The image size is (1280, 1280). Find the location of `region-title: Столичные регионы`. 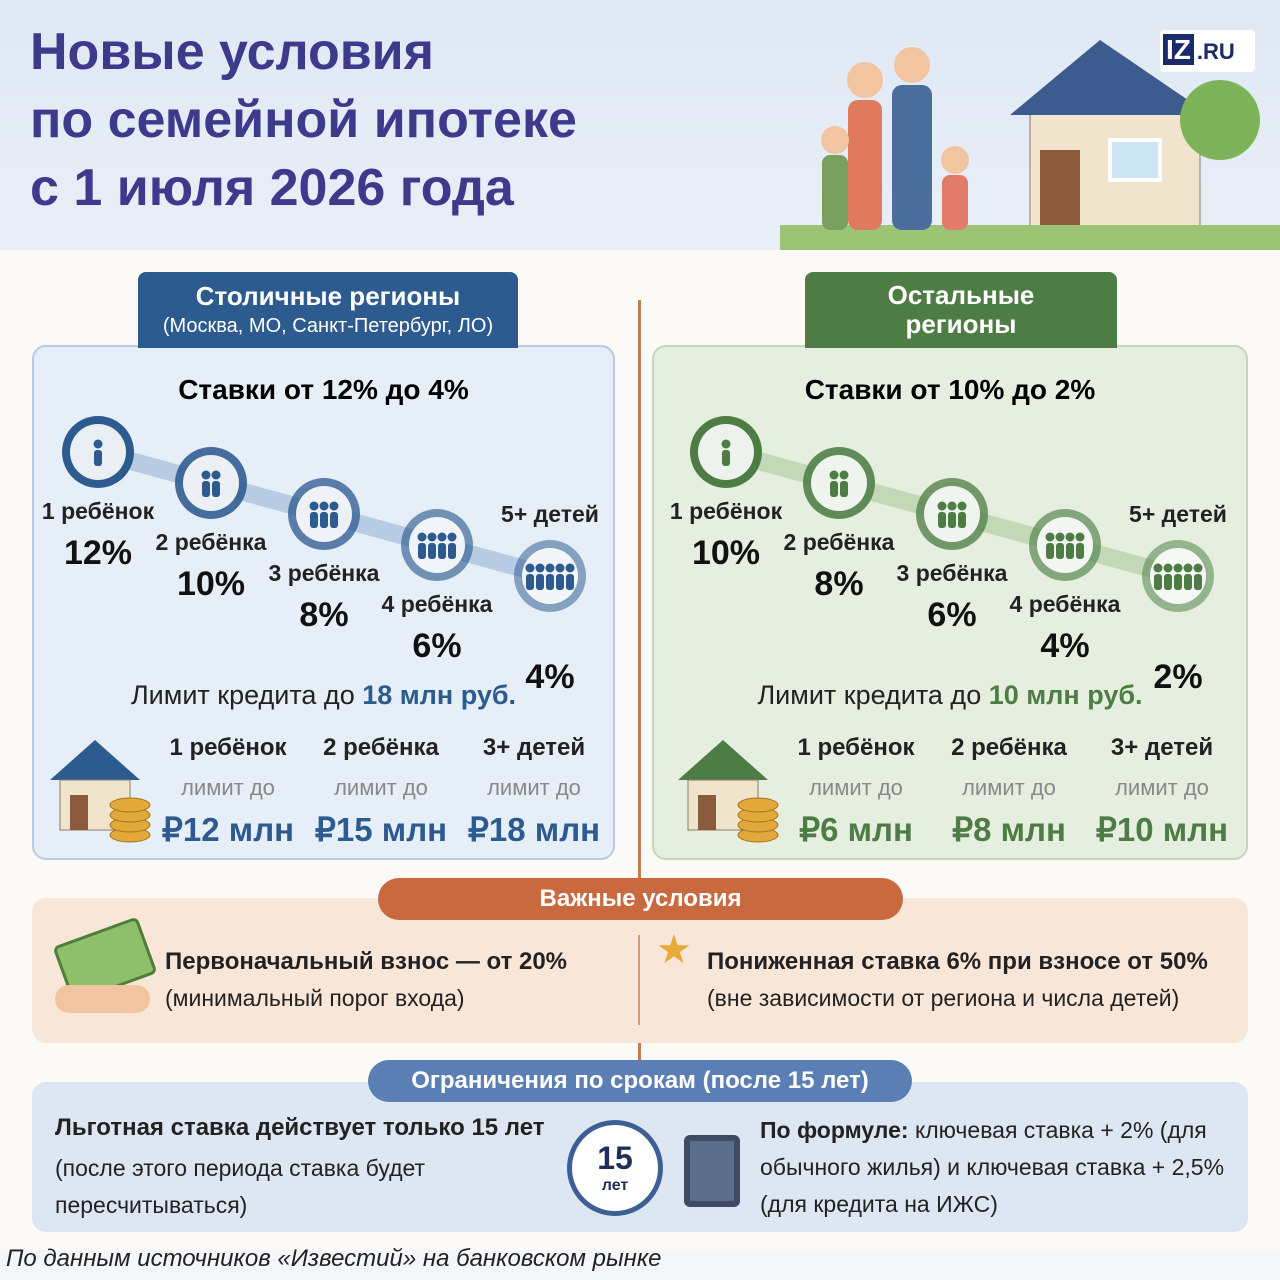

region-title: Столичные регионы is located at coordinates (328, 296).